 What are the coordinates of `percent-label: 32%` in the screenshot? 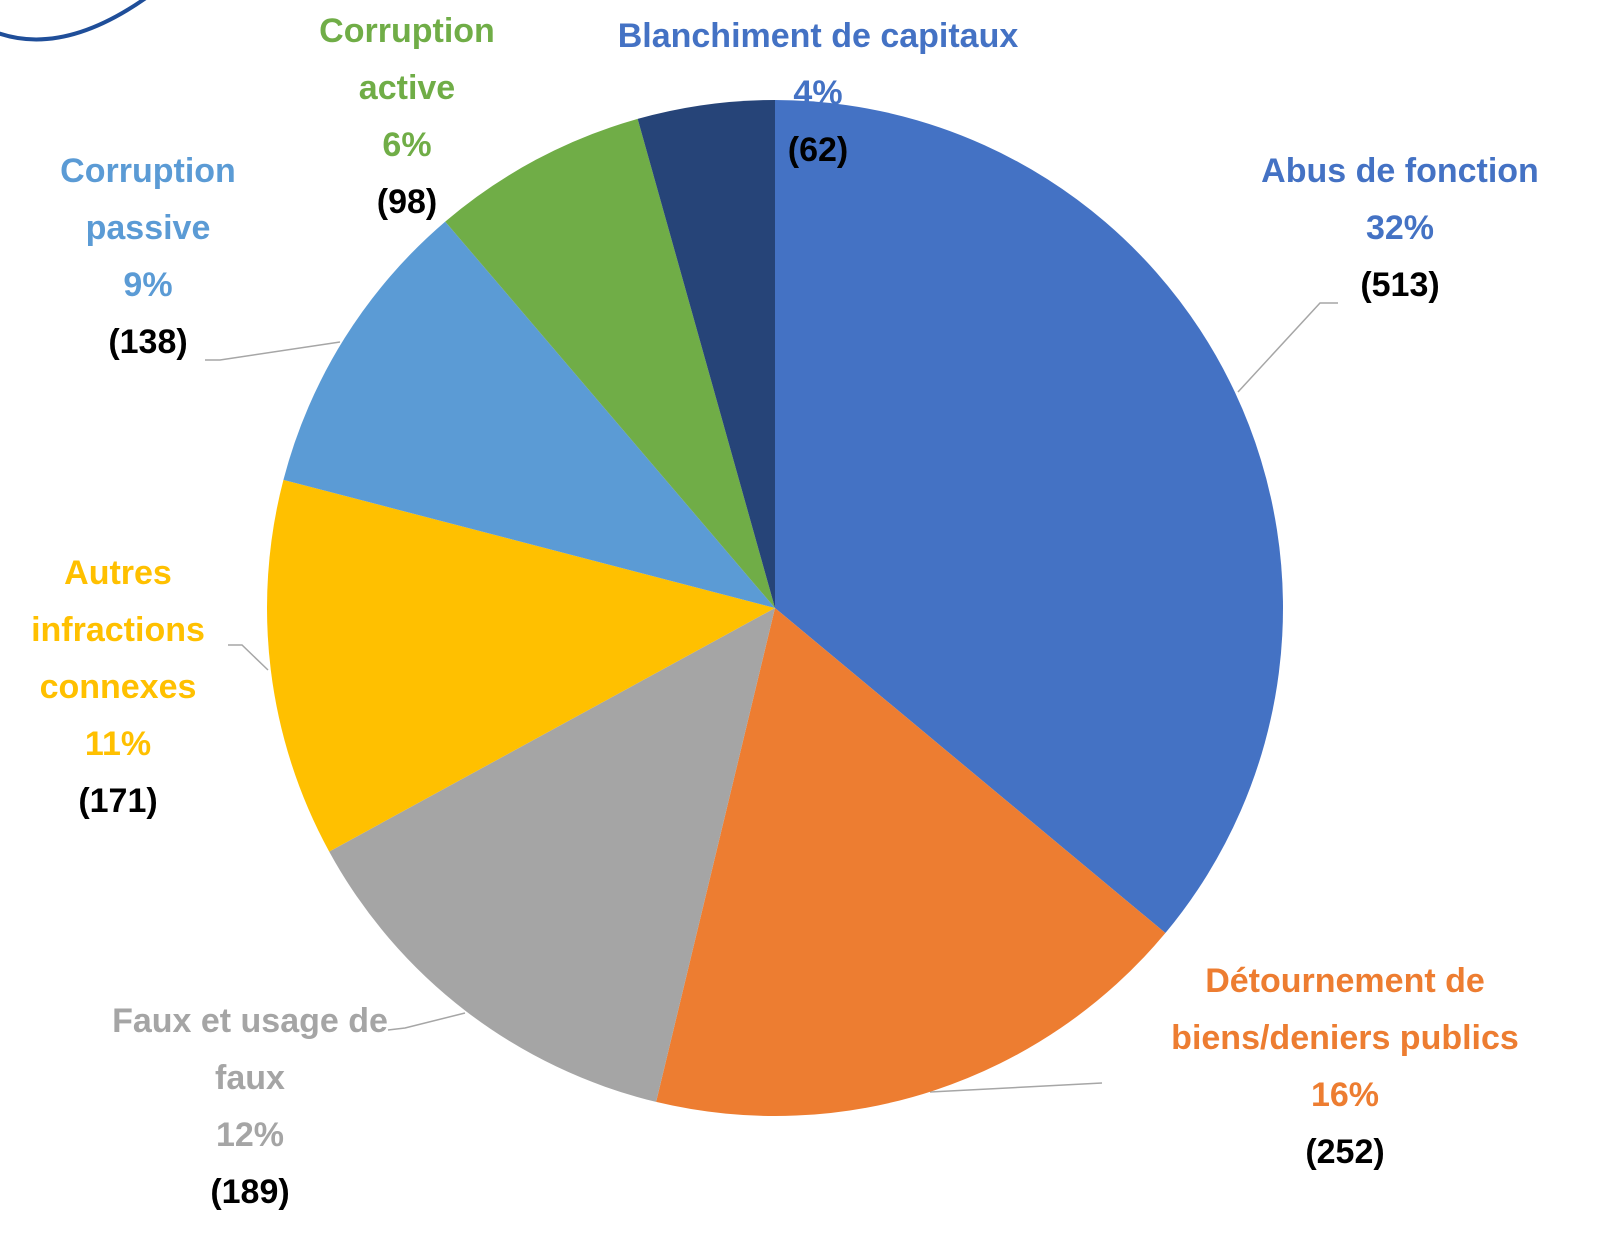 It's located at (1400, 228).